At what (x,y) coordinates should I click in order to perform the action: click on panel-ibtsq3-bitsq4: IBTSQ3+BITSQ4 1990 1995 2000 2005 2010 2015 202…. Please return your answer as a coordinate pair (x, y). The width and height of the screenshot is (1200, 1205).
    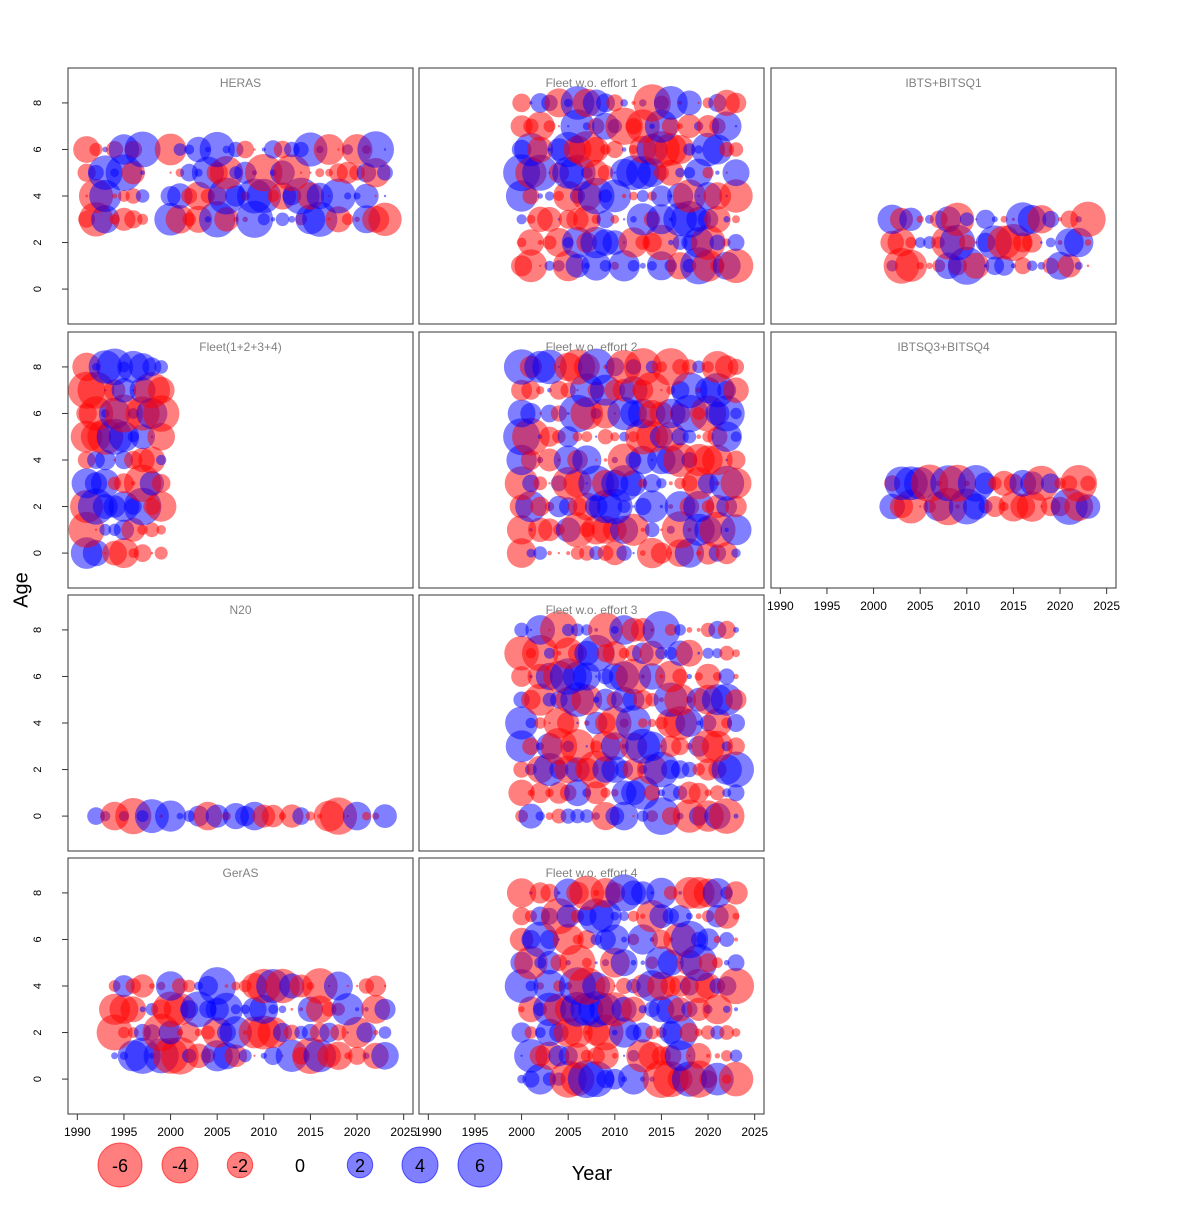
    Looking at the image, I should click on (943, 472).